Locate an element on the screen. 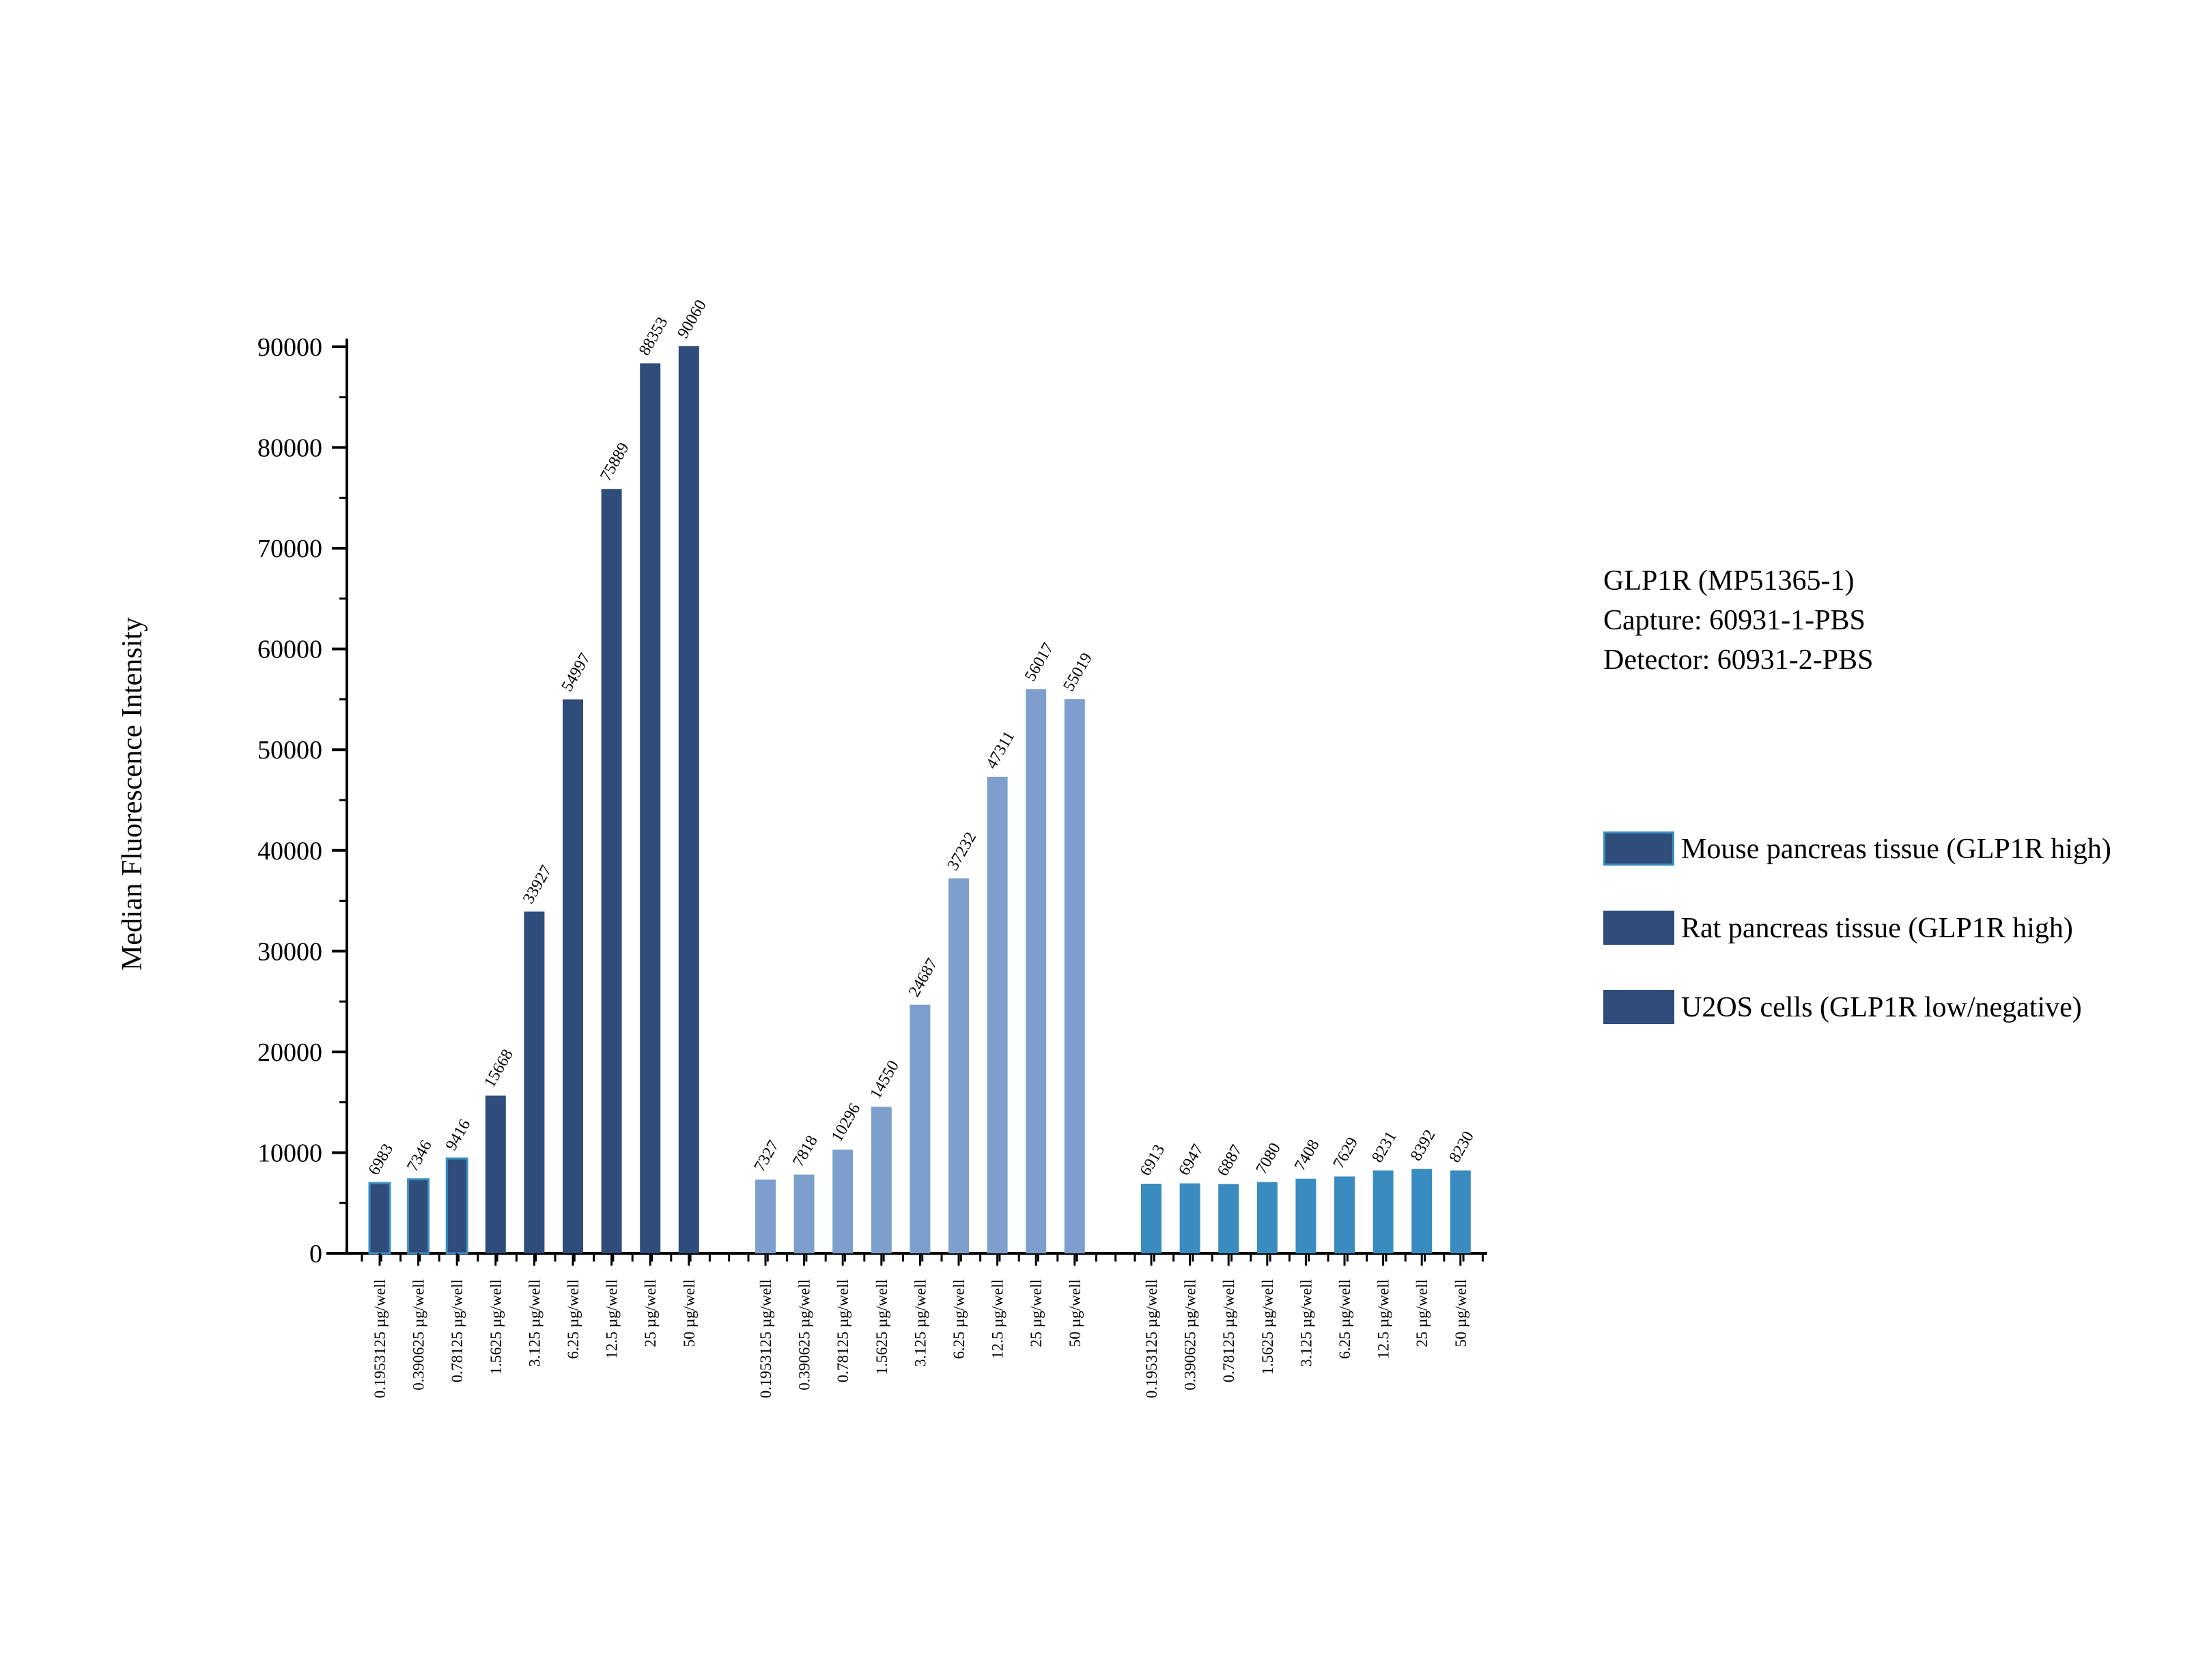  data-label: 33927 is located at coordinates (538, 884).